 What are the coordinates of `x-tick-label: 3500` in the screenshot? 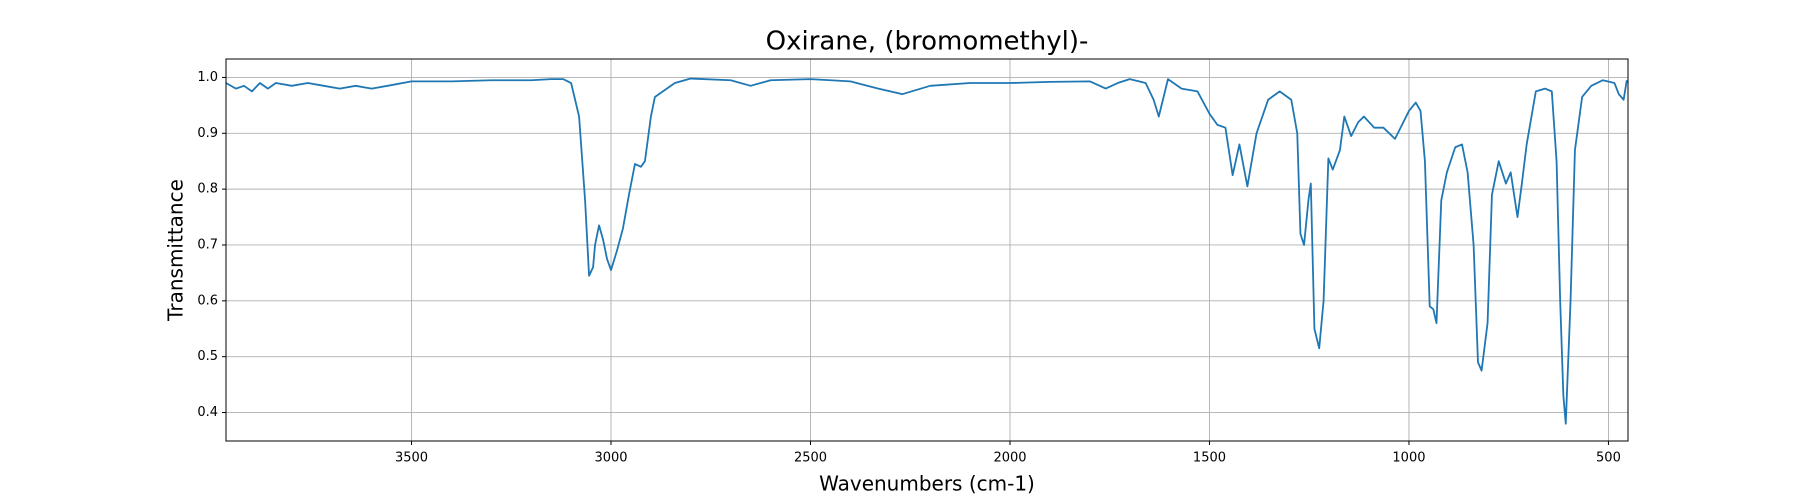 It's located at (411, 458).